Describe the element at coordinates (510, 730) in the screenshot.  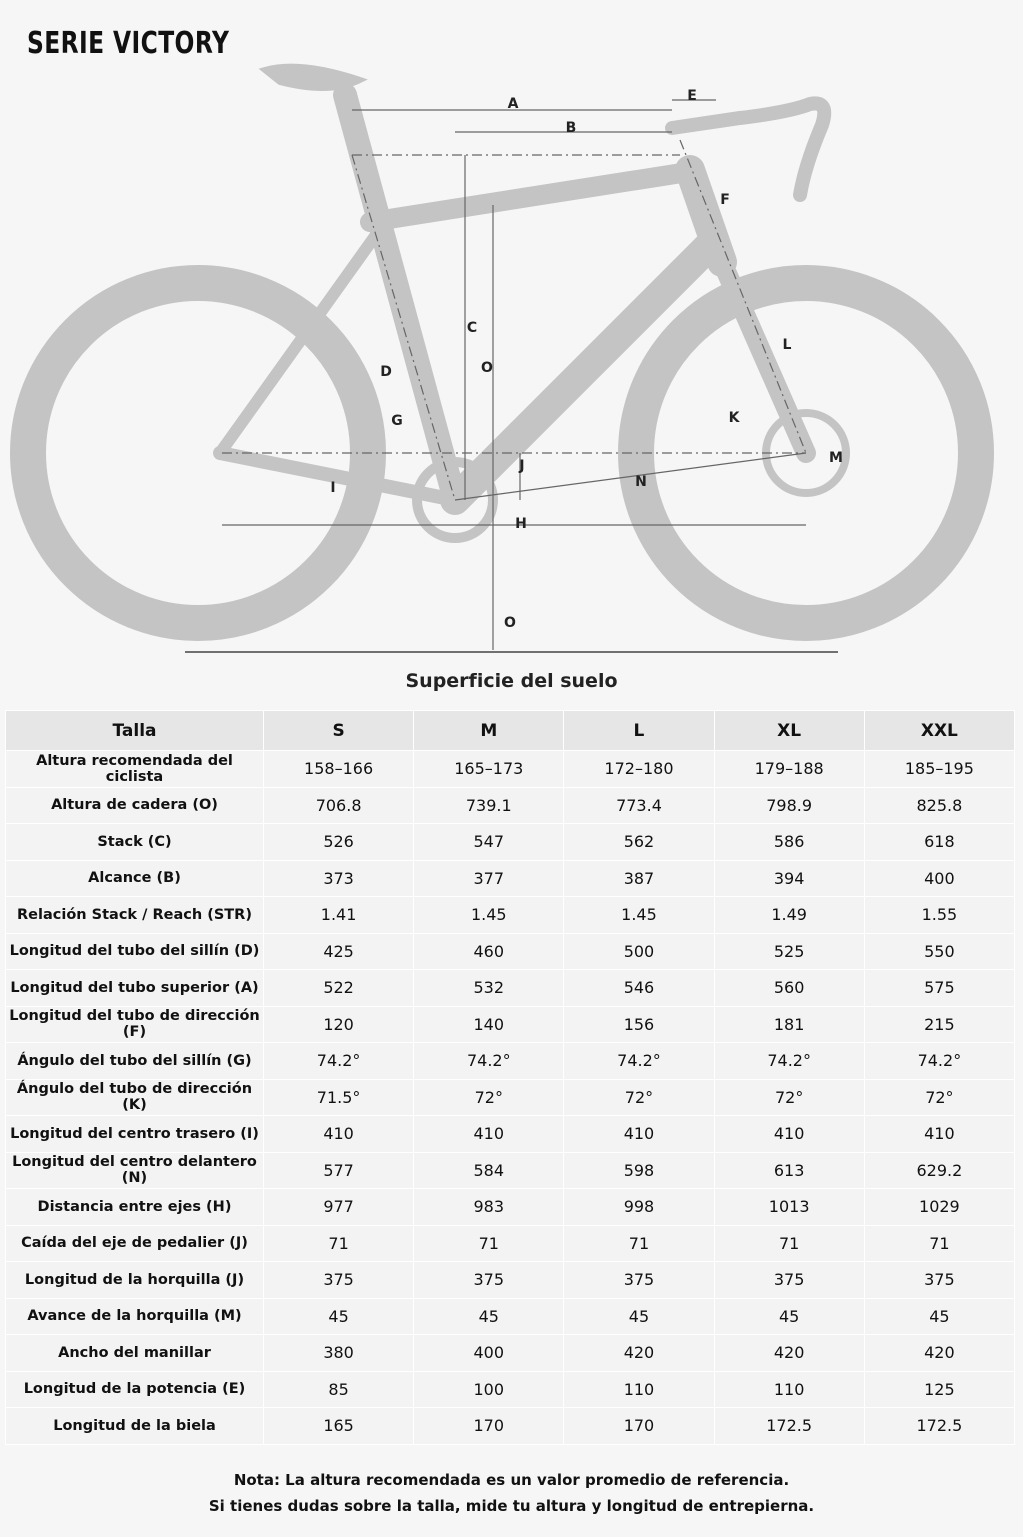
I see `header-row: Talla S M L XL XXL` at that location.